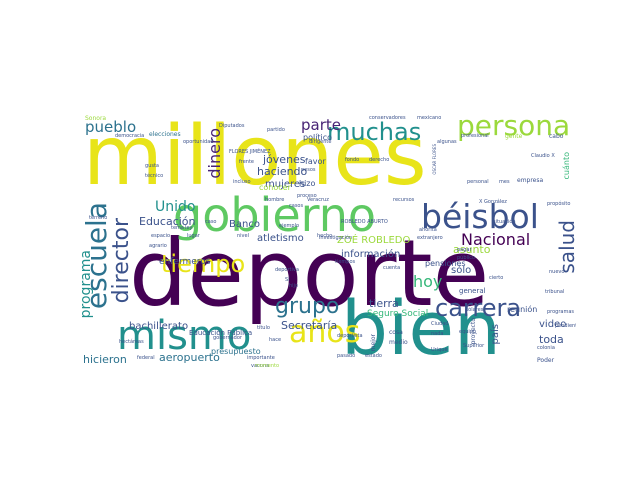  What do you see at coordinates (461, 270) in the screenshot?
I see `word: sólo` at bounding box center [461, 270].